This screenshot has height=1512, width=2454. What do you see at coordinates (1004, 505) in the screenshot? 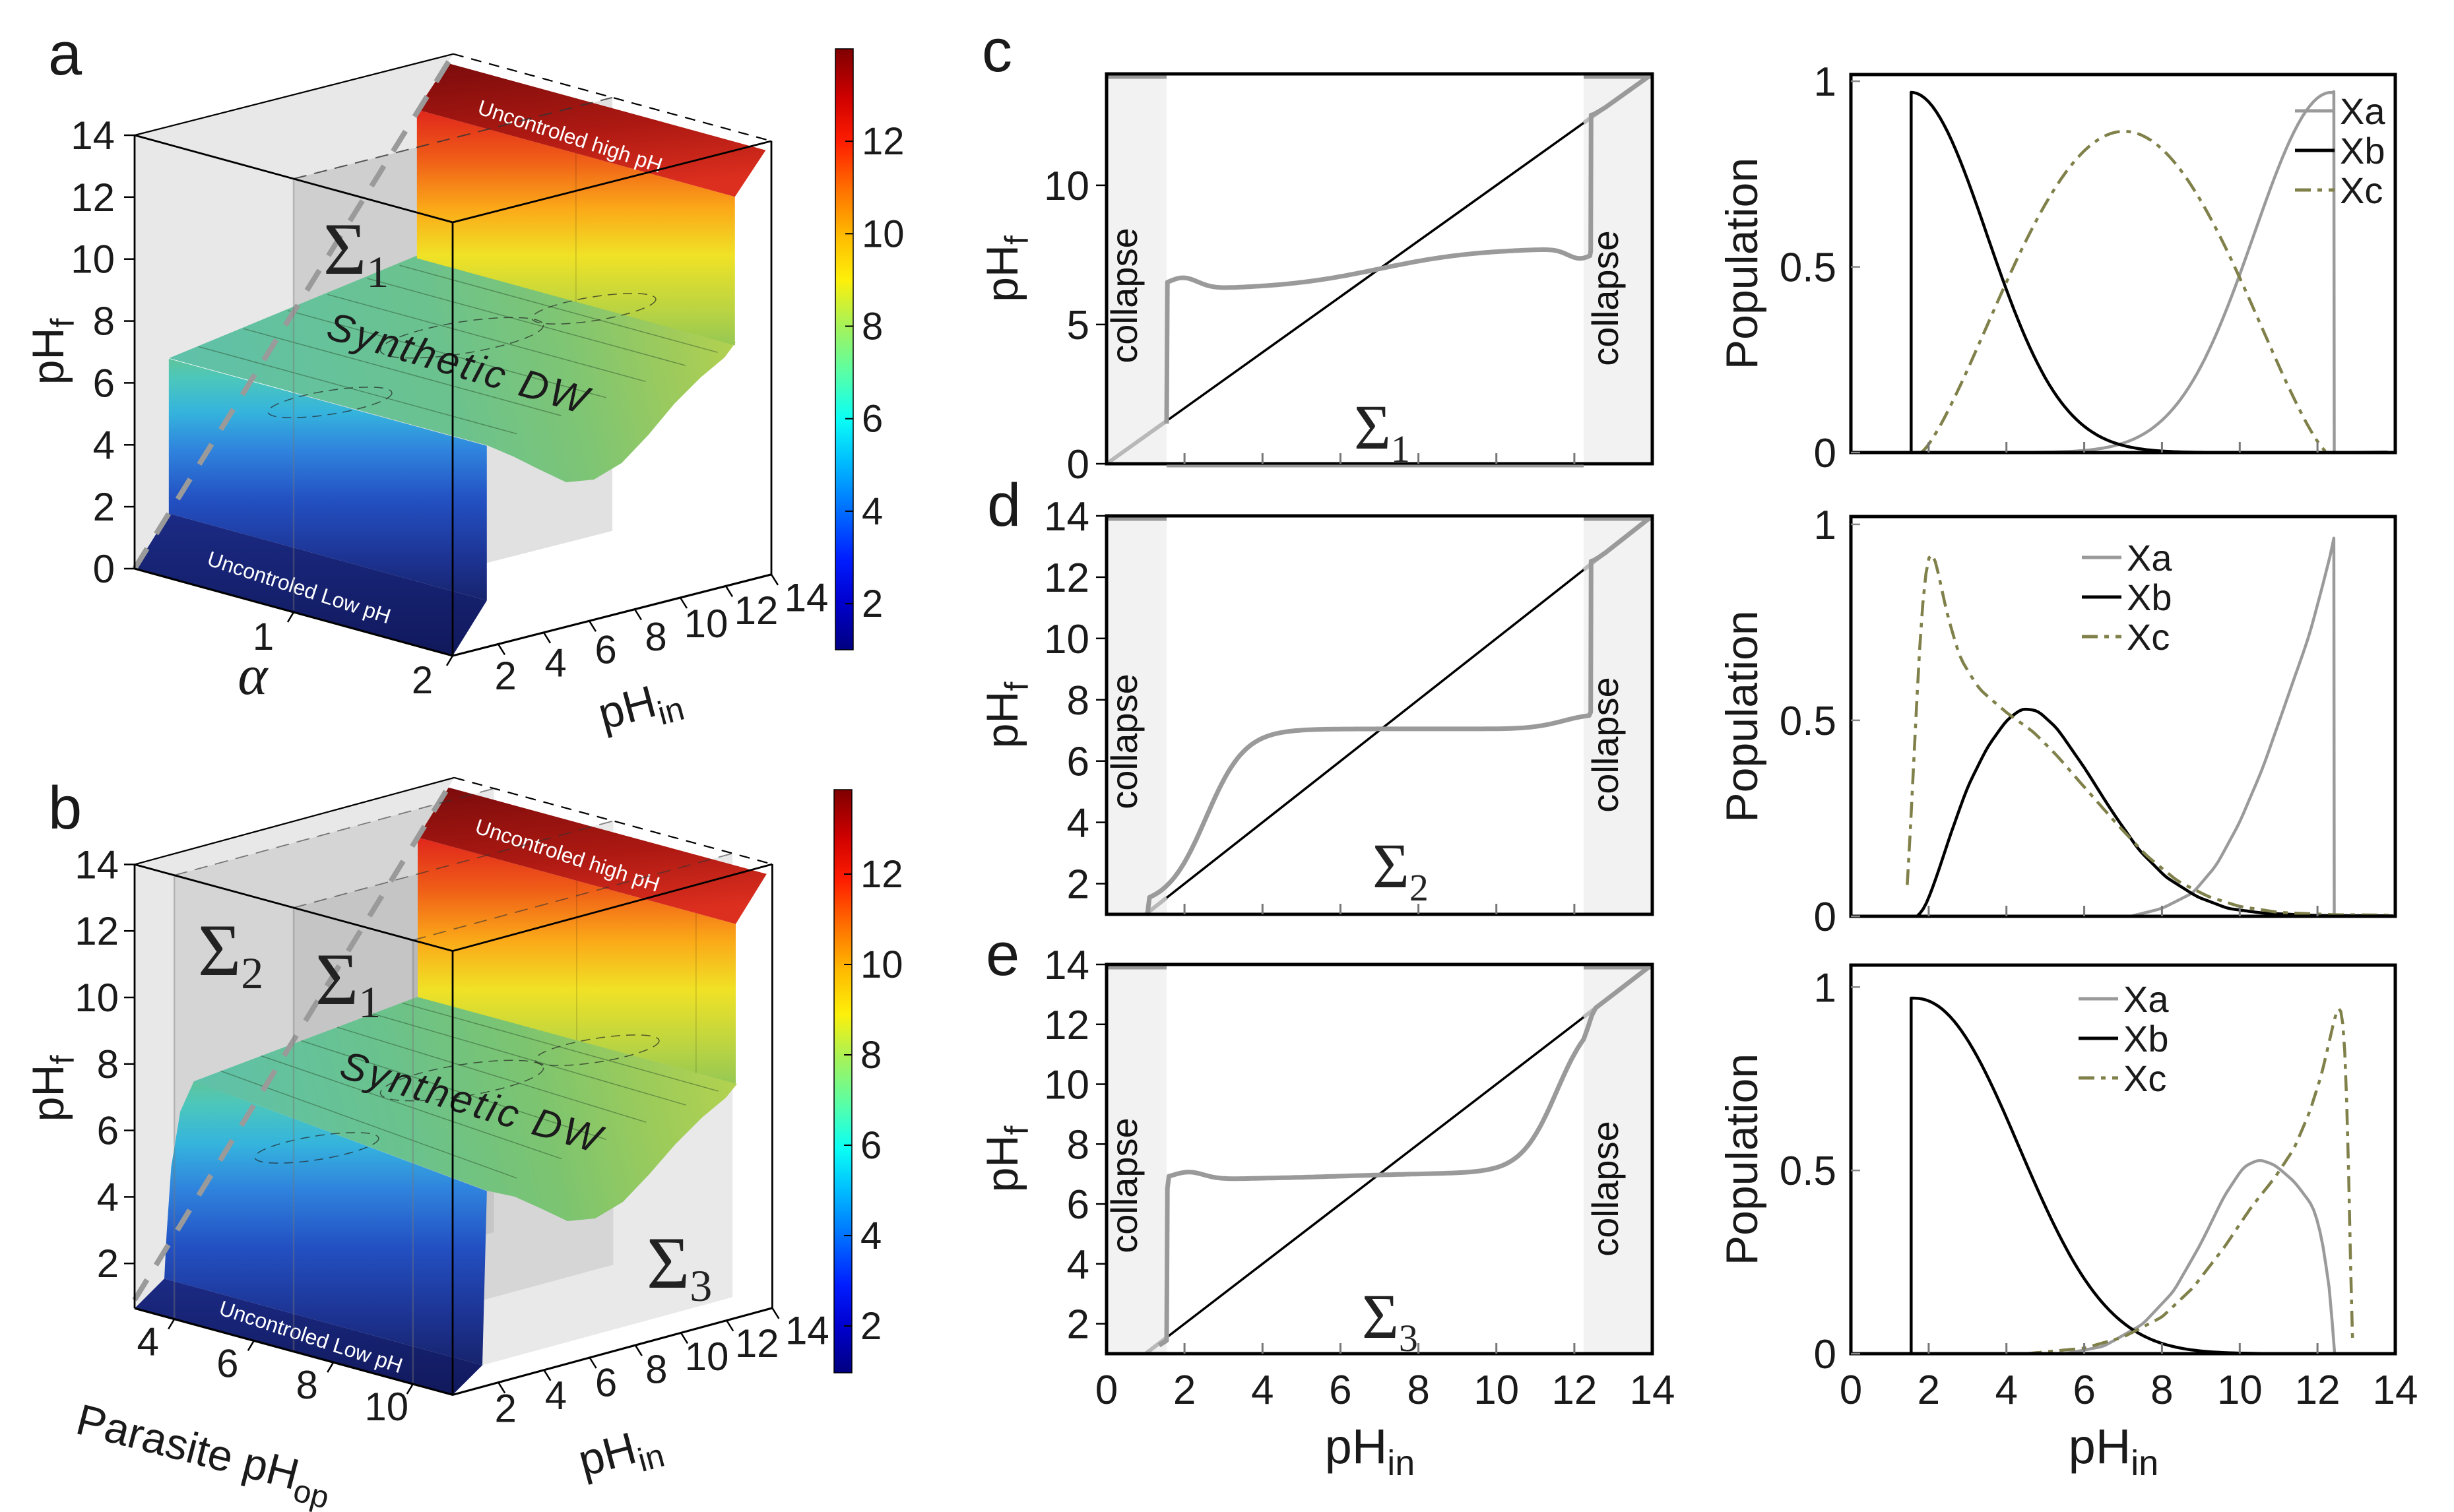
I see `svg-text: d` at bounding box center [1004, 505].